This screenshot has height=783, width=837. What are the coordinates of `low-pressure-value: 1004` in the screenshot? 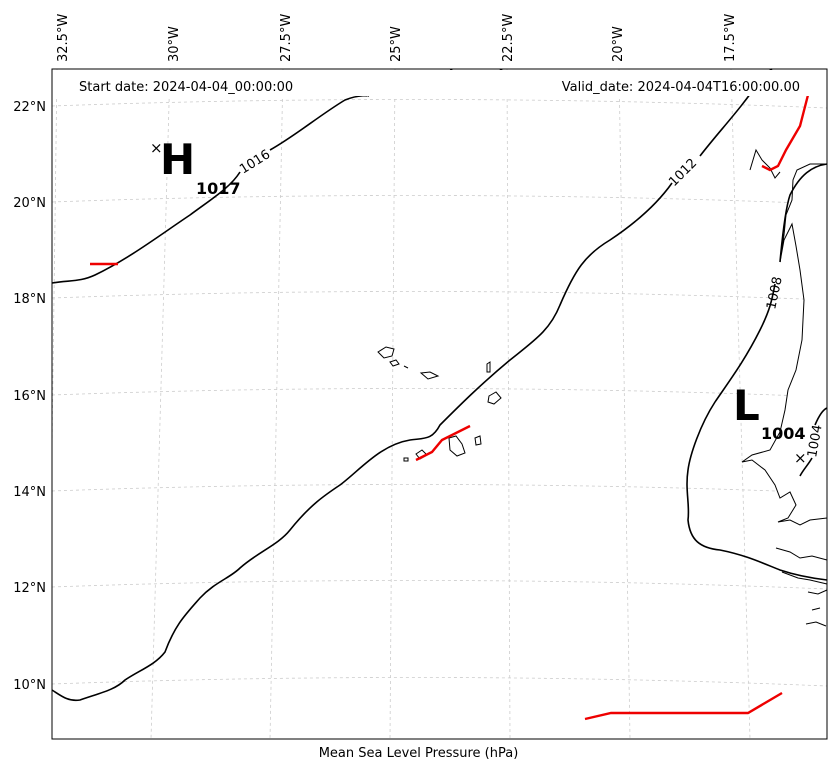 It's located at (783, 433).